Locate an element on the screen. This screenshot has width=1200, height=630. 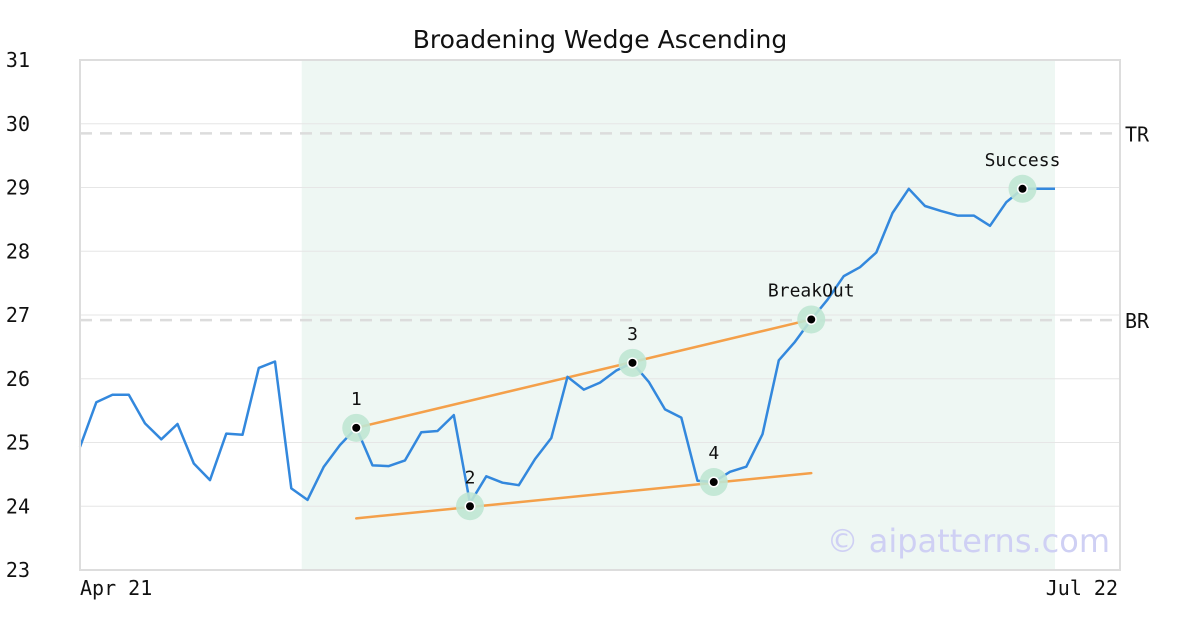
trend-lines is located at coordinates (584, 419).